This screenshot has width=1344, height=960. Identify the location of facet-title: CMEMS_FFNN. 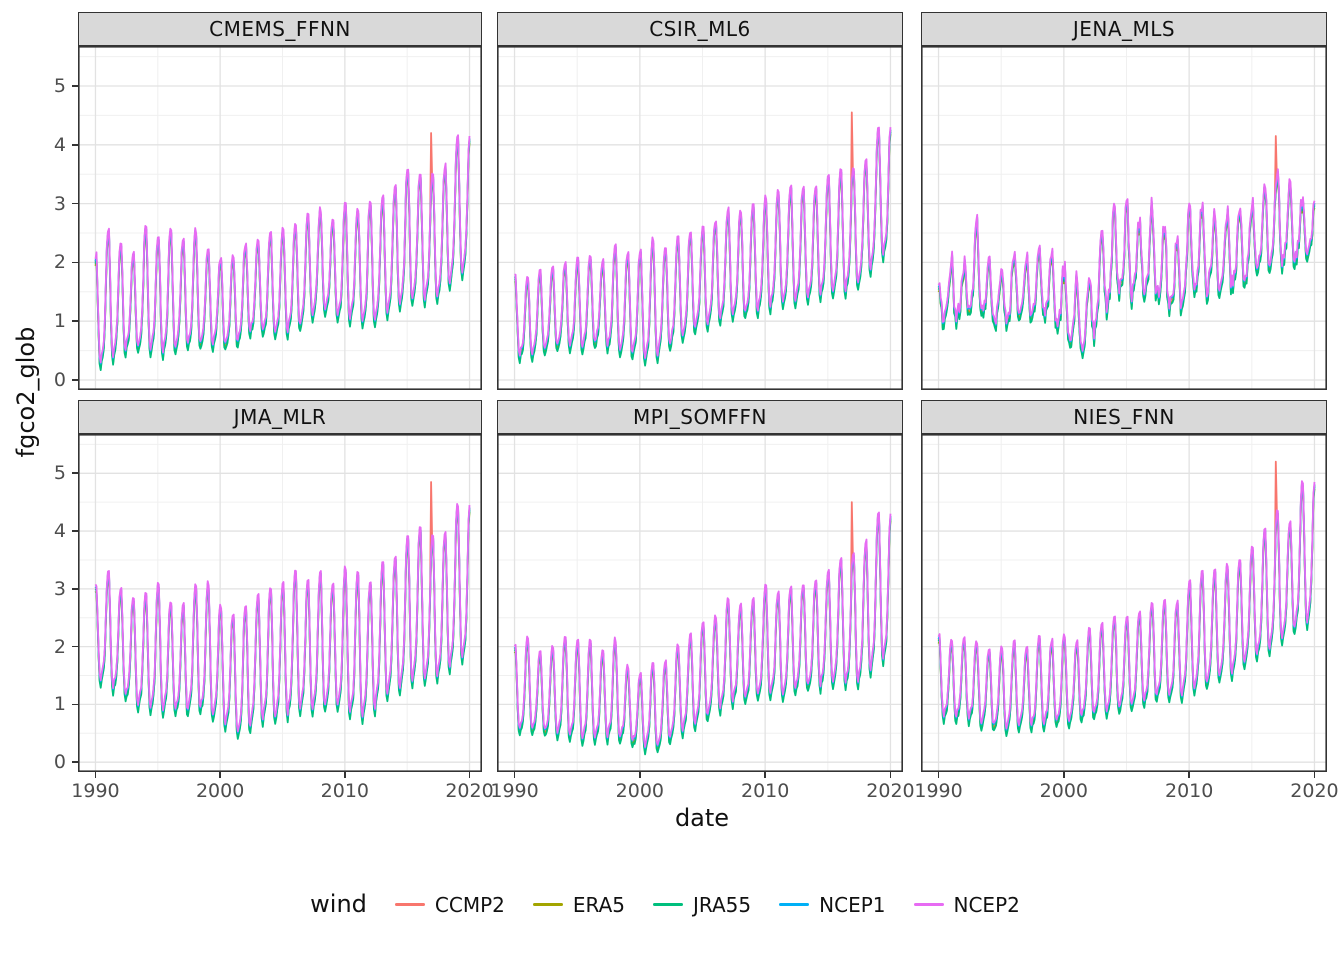
(280, 29).